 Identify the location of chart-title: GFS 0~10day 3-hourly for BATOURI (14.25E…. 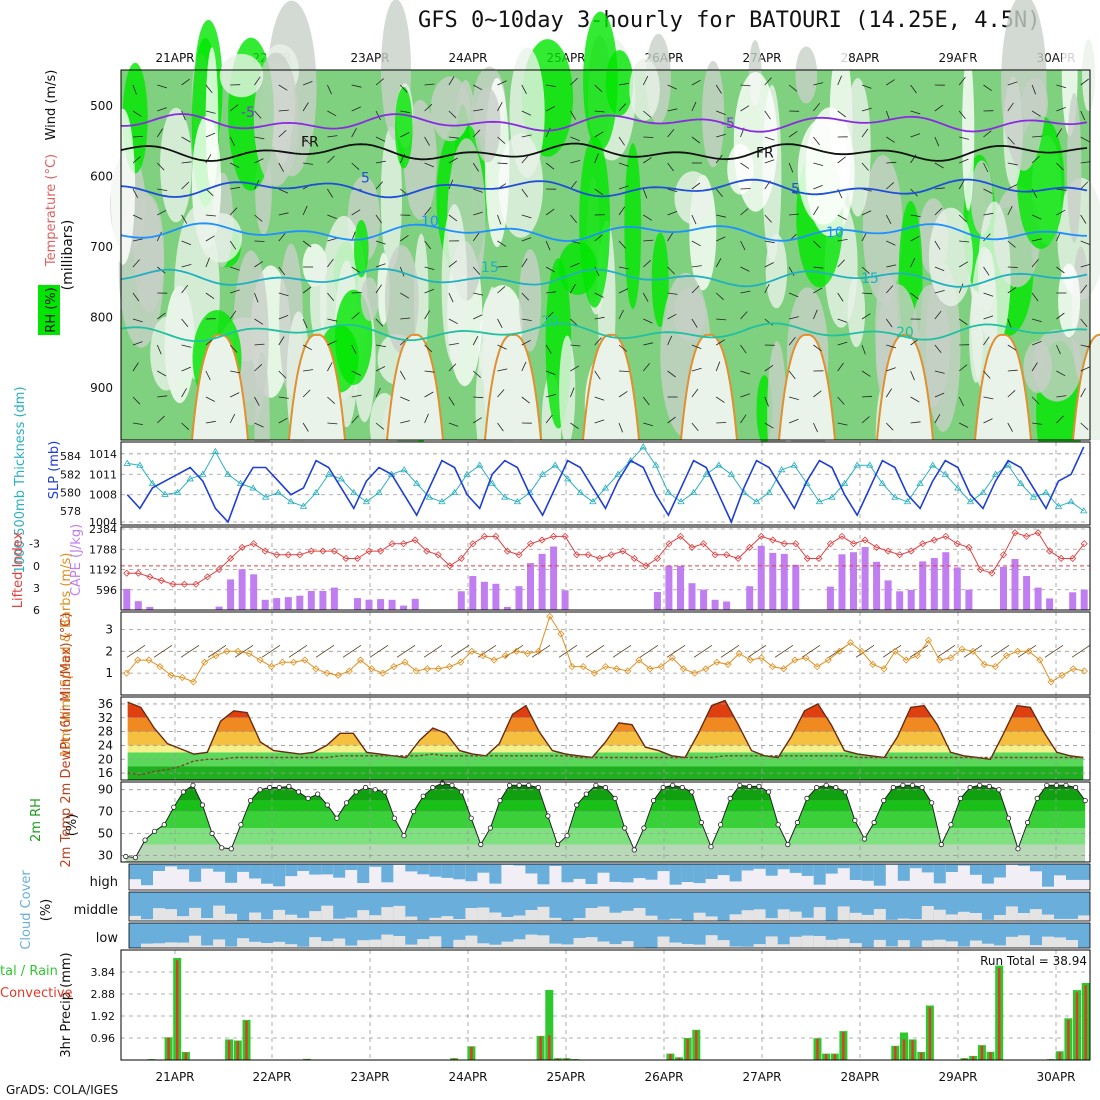
(729, 20).